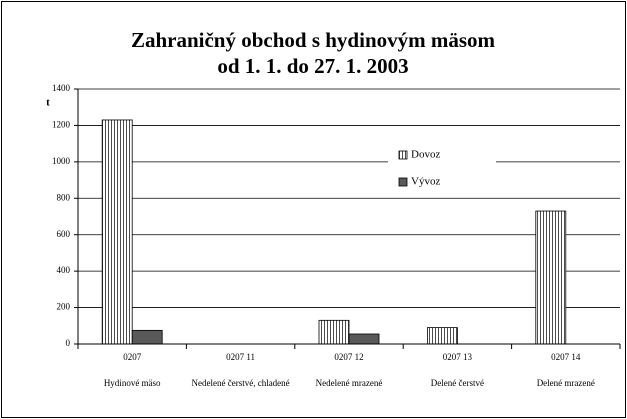 The height and width of the screenshot is (419, 627). Describe the element at coordinates (132, 383) in the screenshot. I see `category-name: Hydinové mäso` at that location.